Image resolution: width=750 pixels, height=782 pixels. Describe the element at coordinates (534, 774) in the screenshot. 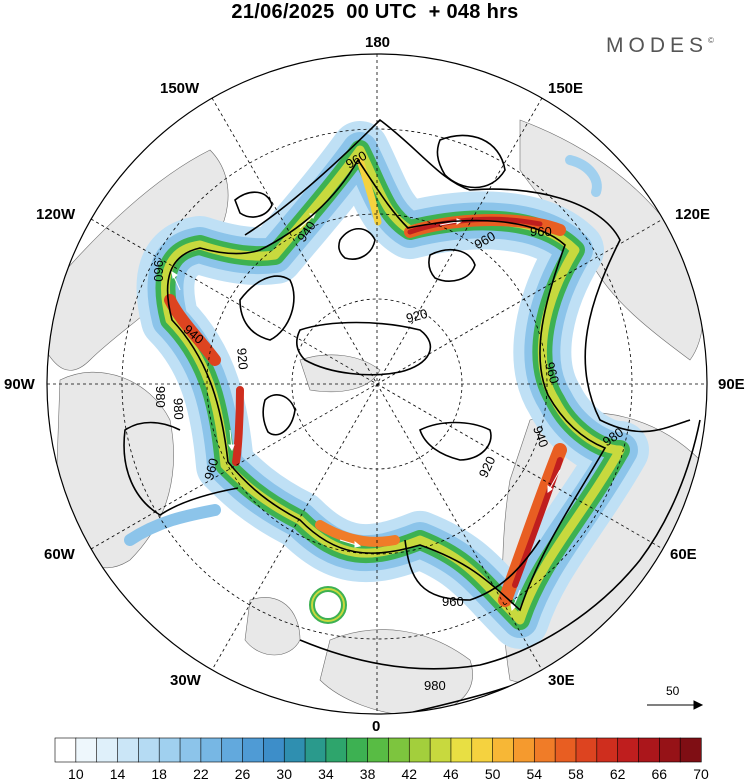

I see `colorbar-tick-label: 54` at that location.